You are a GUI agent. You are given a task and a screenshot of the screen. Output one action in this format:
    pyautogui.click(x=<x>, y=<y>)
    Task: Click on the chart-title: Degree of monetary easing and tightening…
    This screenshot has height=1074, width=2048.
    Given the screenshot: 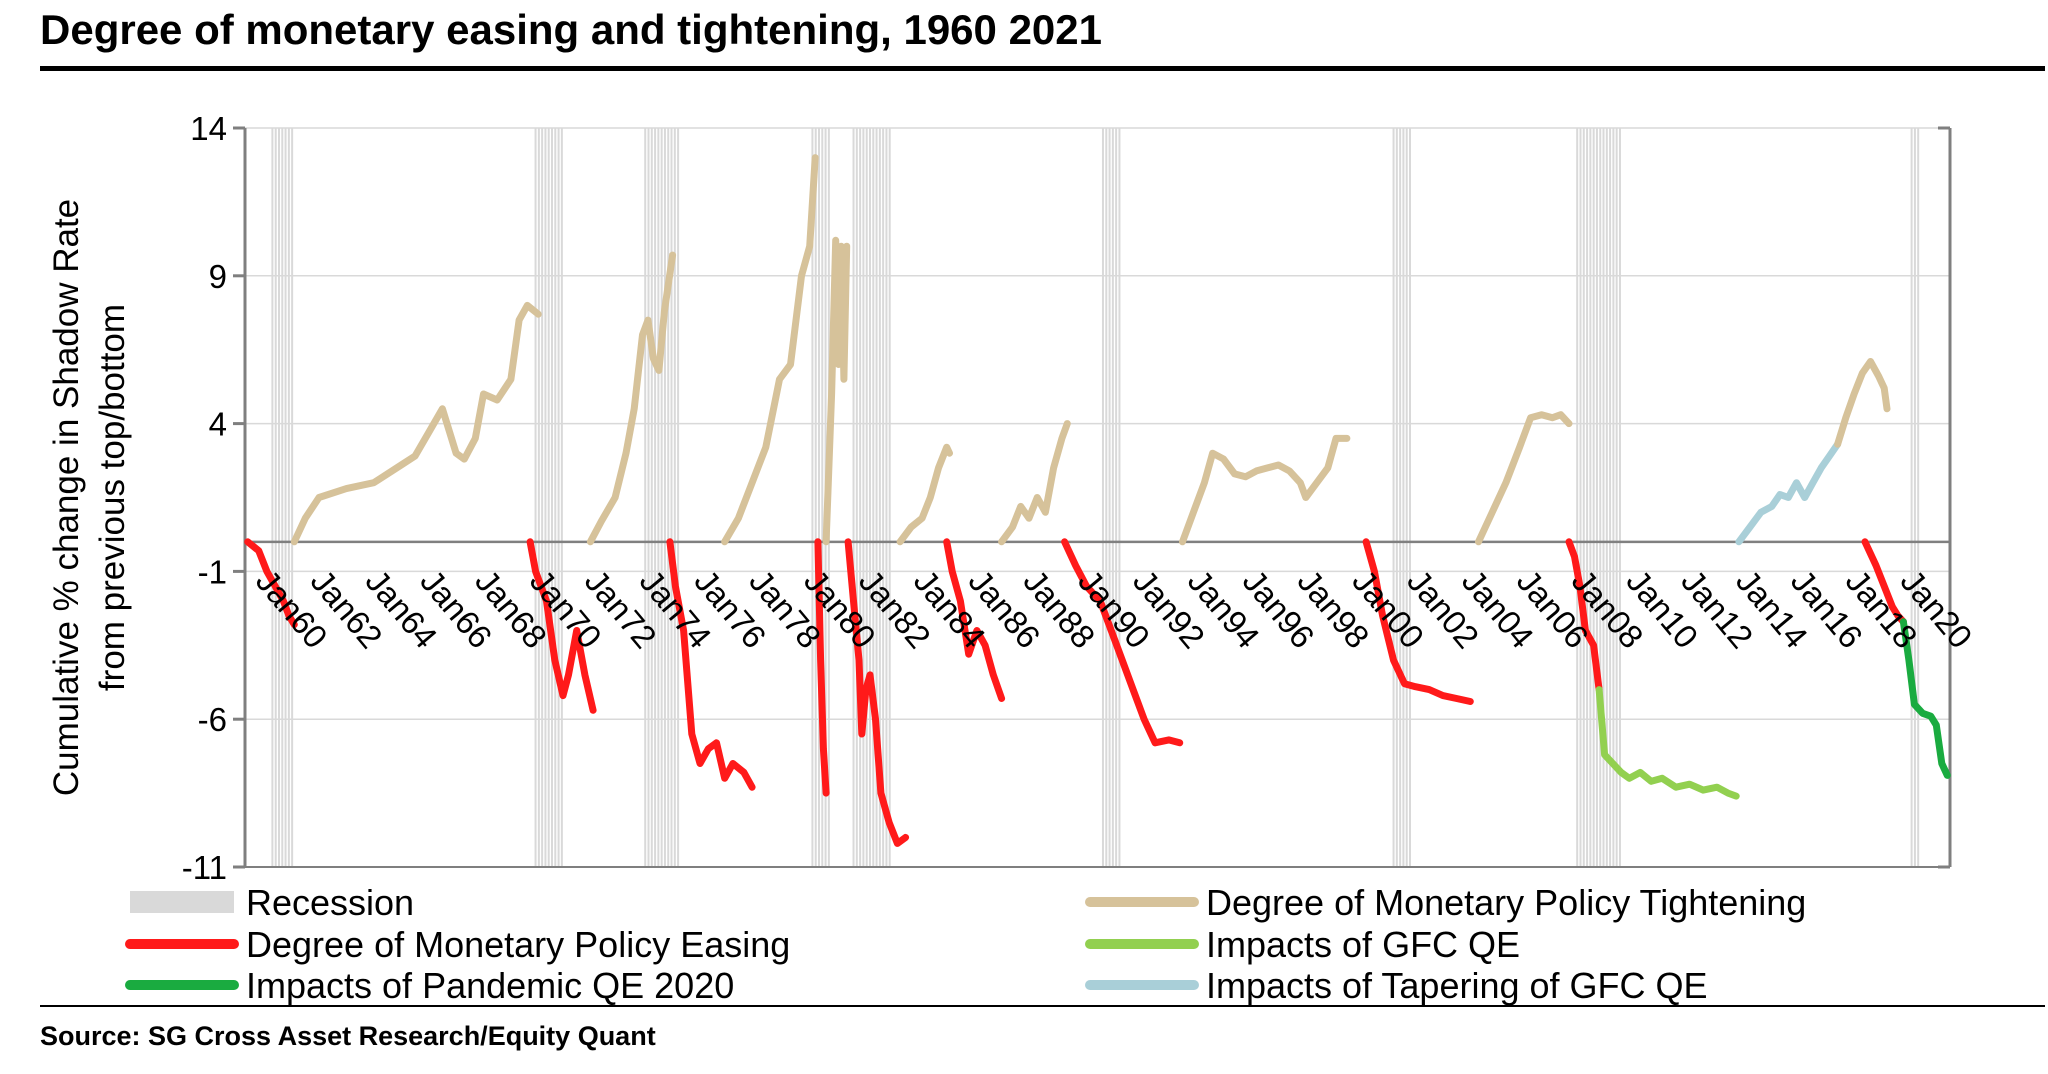 What is the action you would take?
    pyautogui.click(x=571, y=29)
    